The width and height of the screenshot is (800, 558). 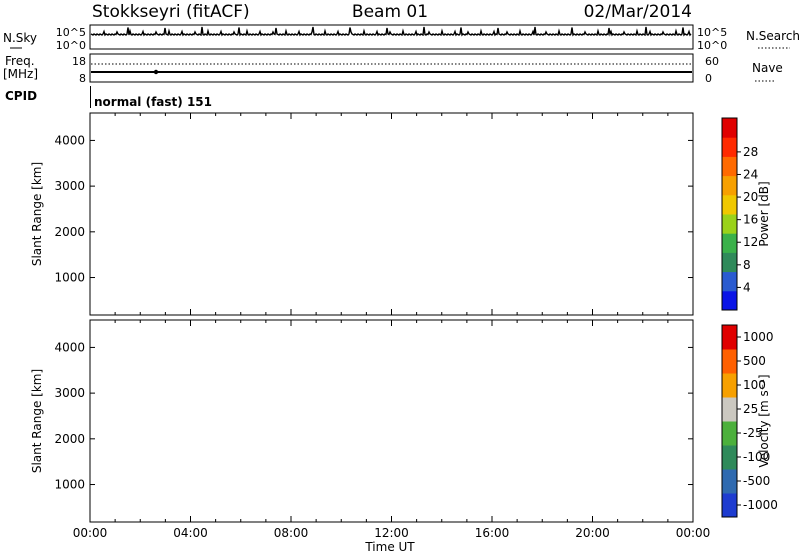 I want to click on nsky-panel, so click(x=391, y=37).